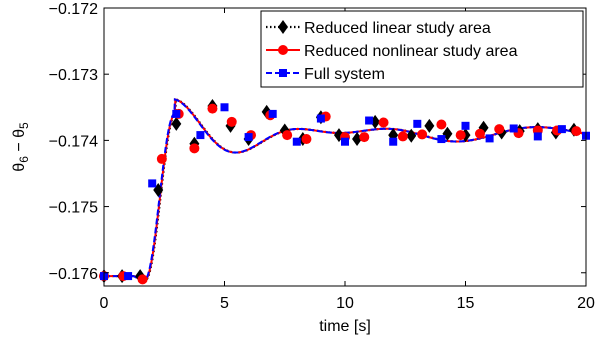 The height and width of the screenshot is (343, 596). I want to click on legend-item: Reduced linear study area, so click(378, 28).